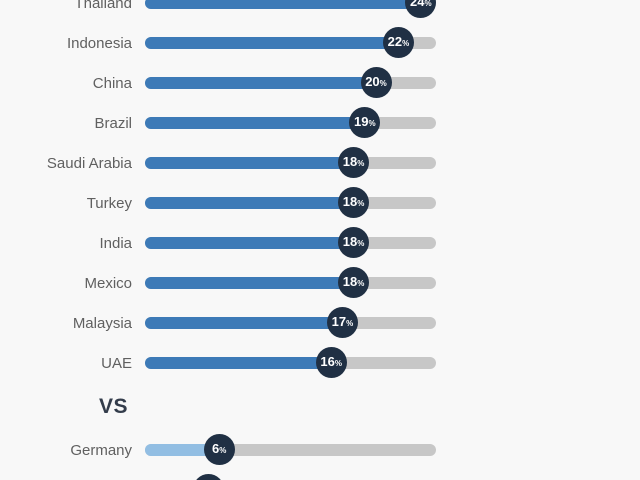  What do you see at coordinates (320, 11) in the screenshot?
I see `chart-row: Thailand 24%` at bounding box center [320, 11].